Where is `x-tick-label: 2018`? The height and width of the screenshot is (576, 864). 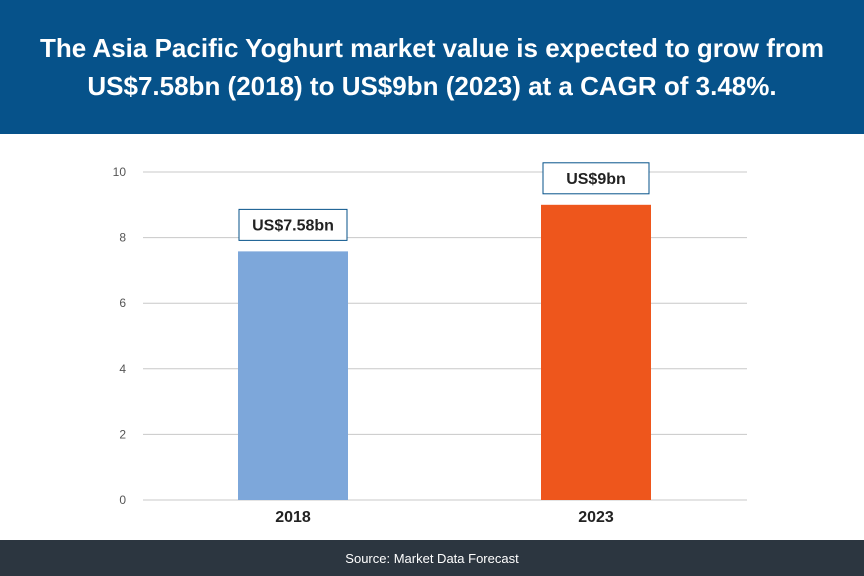
x-tick-label: 2018 is located at coordinates (293, 517).